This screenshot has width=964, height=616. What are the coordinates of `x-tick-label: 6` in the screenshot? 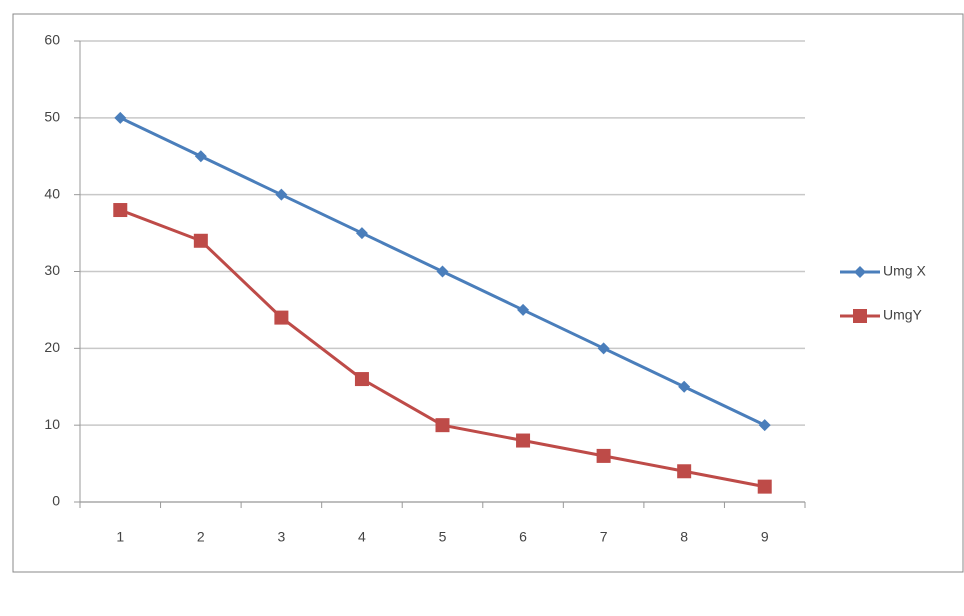 It's located at (523, 537).